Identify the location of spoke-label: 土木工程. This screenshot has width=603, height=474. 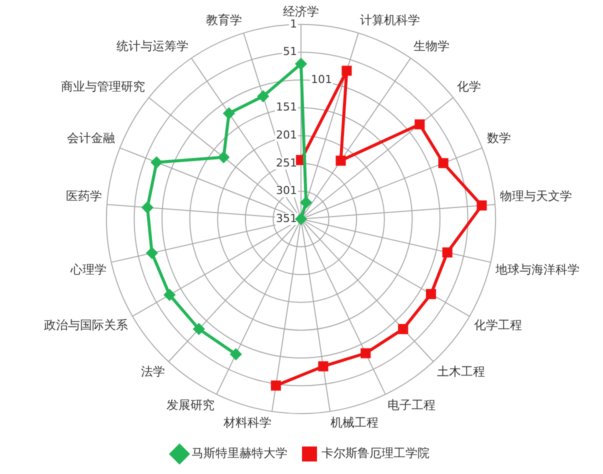
(460, 371).